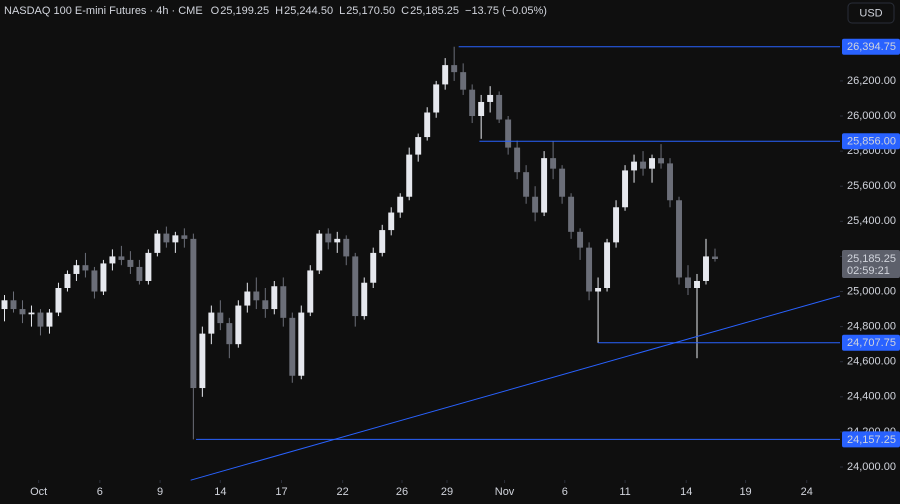  What do you see at coordinates (871, 291) in the screenshot?
I see `y-tick-label: 25,000.00` at bounding box center [871, 291].